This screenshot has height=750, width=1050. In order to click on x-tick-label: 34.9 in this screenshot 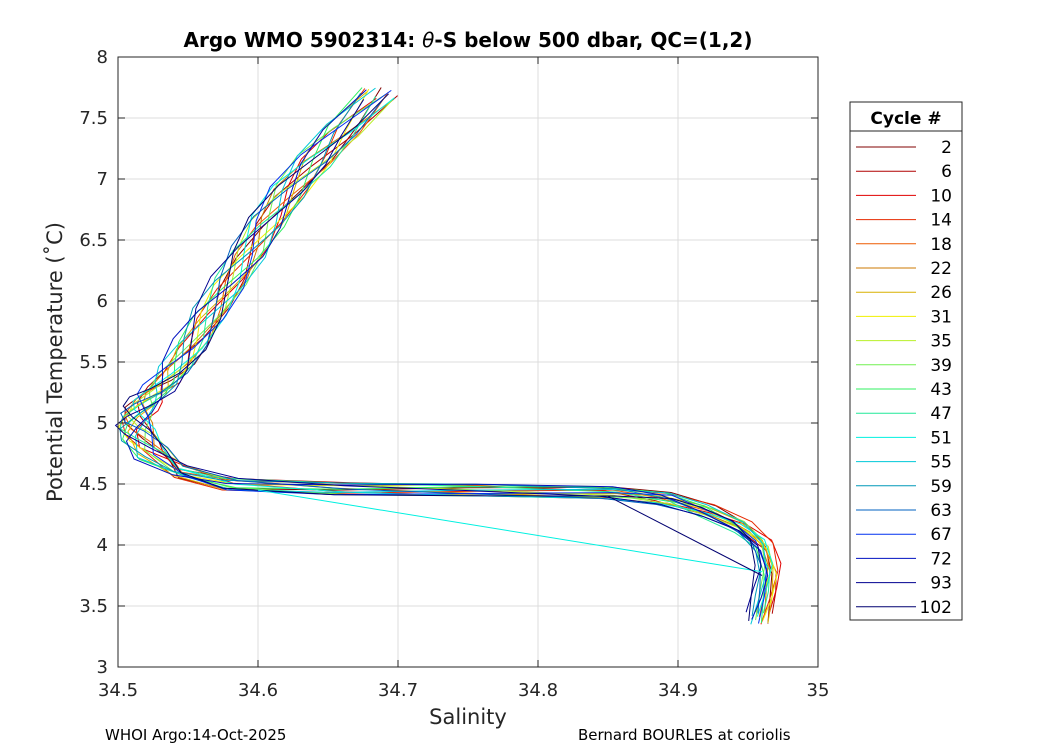, I will do `click(678, 690)`.